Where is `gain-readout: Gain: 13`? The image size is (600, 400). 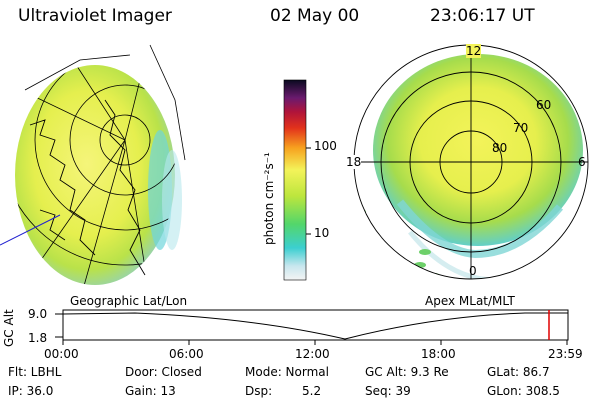
gain-readout: Gain: 13 is located at coordinates (150, 391).